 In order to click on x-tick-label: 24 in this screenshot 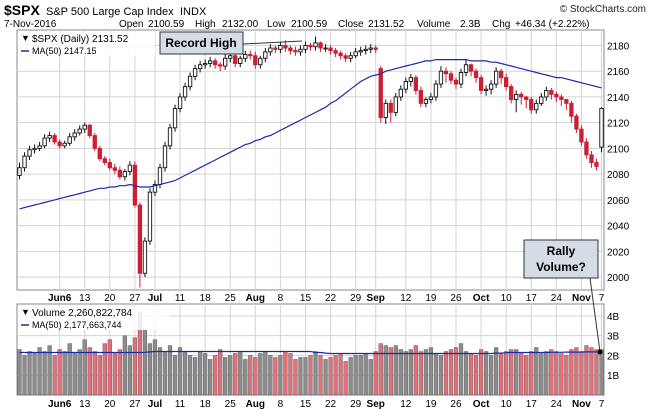, I will do `click(557, 298)`.